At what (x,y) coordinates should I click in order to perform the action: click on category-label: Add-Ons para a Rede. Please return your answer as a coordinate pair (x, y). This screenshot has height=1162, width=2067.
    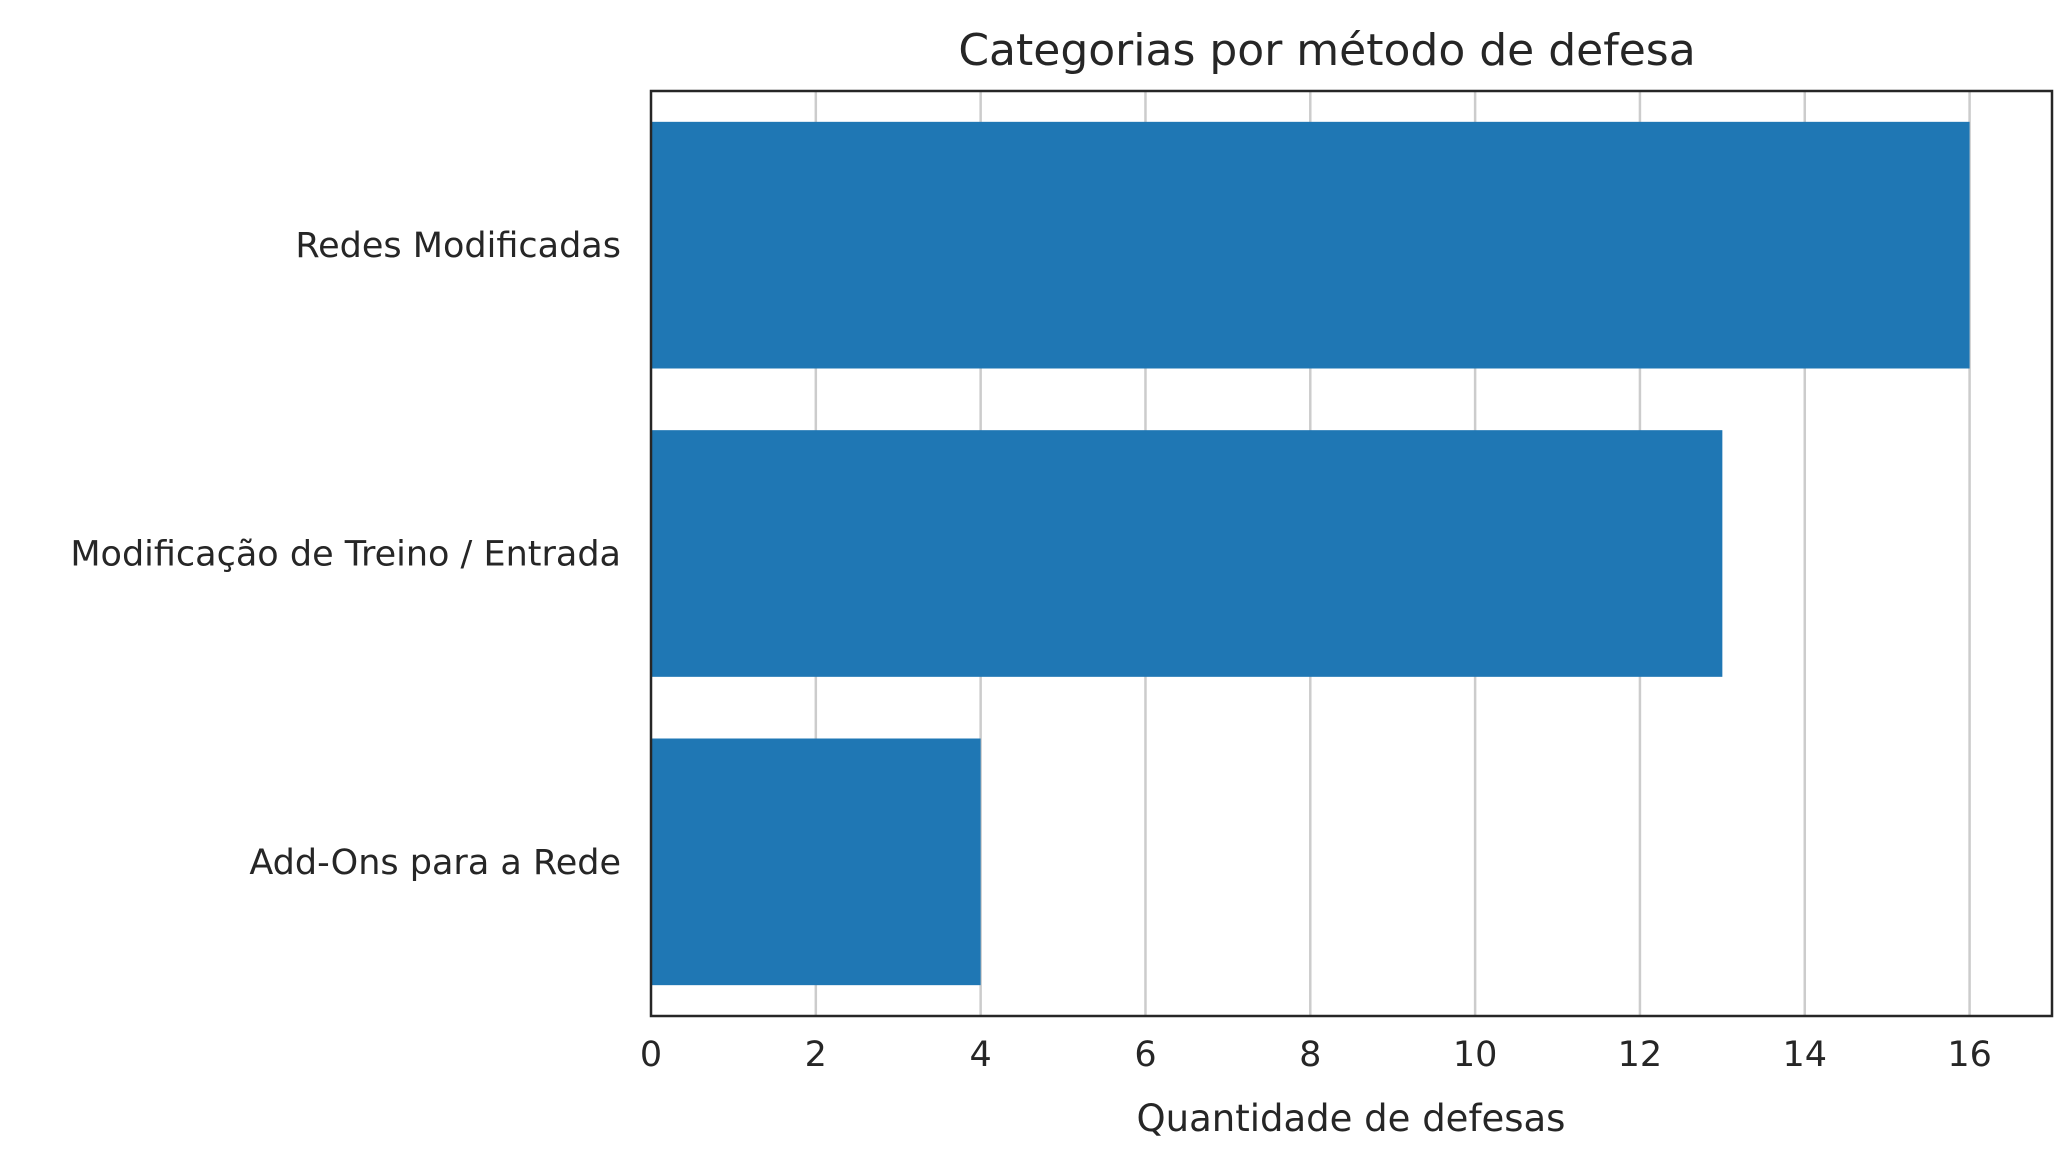
    Looking at the image, I should click on (435, 863).